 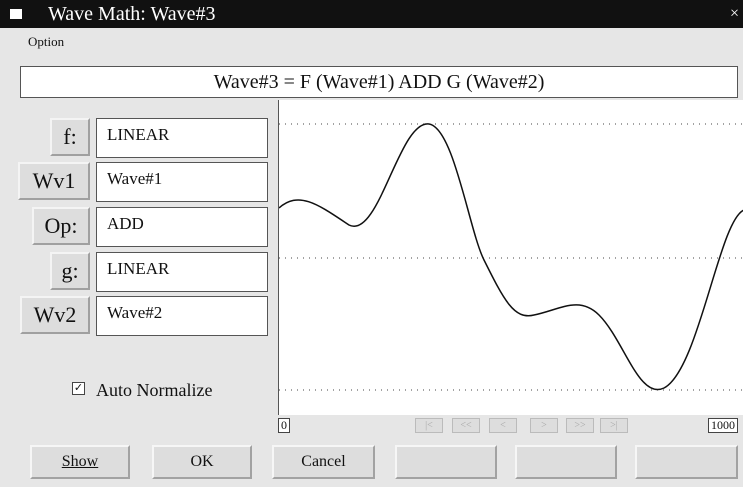 I want to click on formula: Wave#3 = F (Wave#1) ADD G (Wave#2), so click(x=379, y=82).